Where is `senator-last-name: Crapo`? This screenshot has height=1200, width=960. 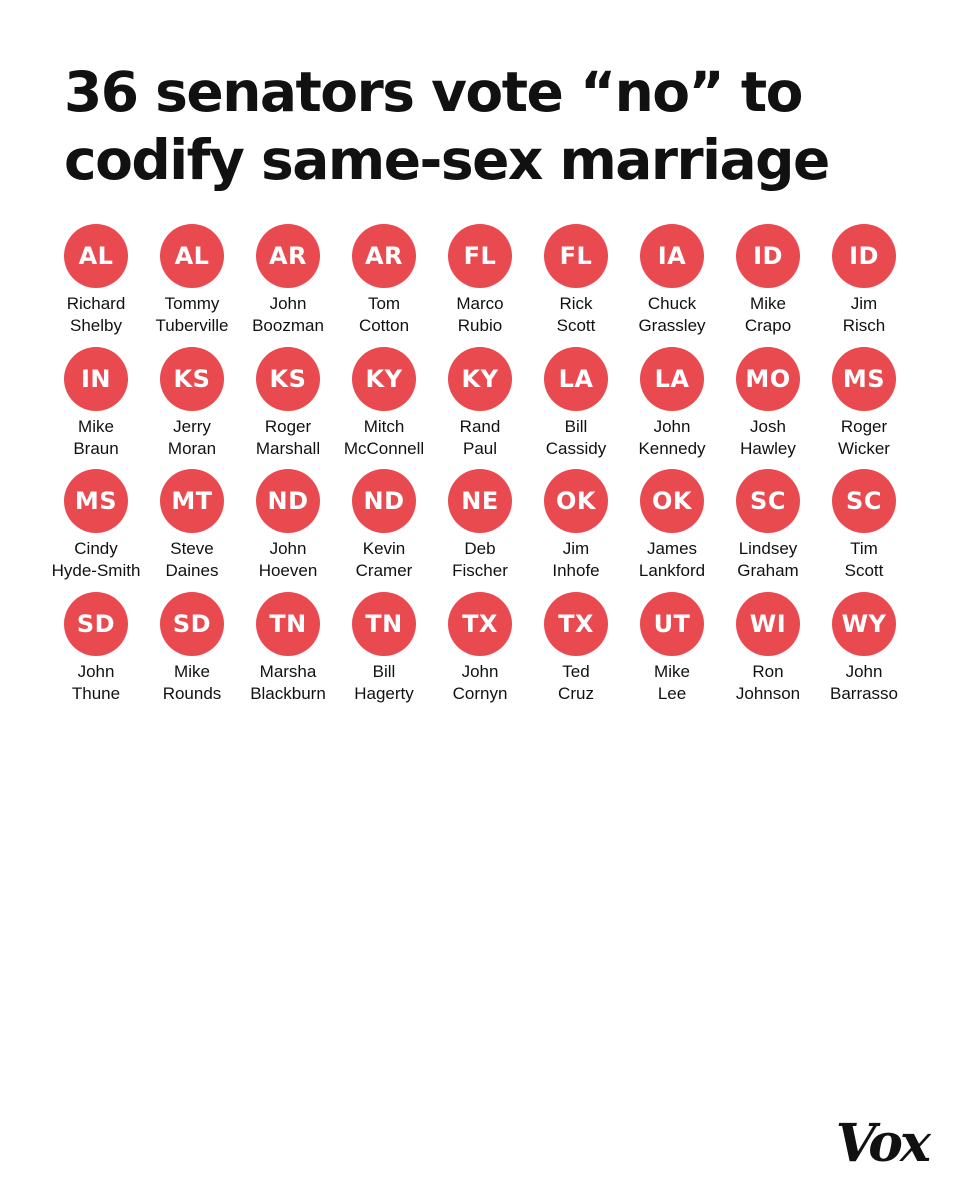 senator-last-name: Crapo is located at coordinates (768, 325).